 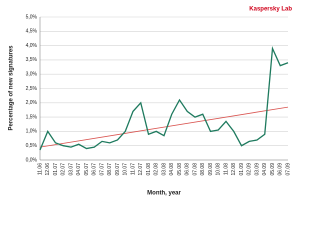 I want to click on y-tick-label: 3,0%, so click(x=32, y=75).